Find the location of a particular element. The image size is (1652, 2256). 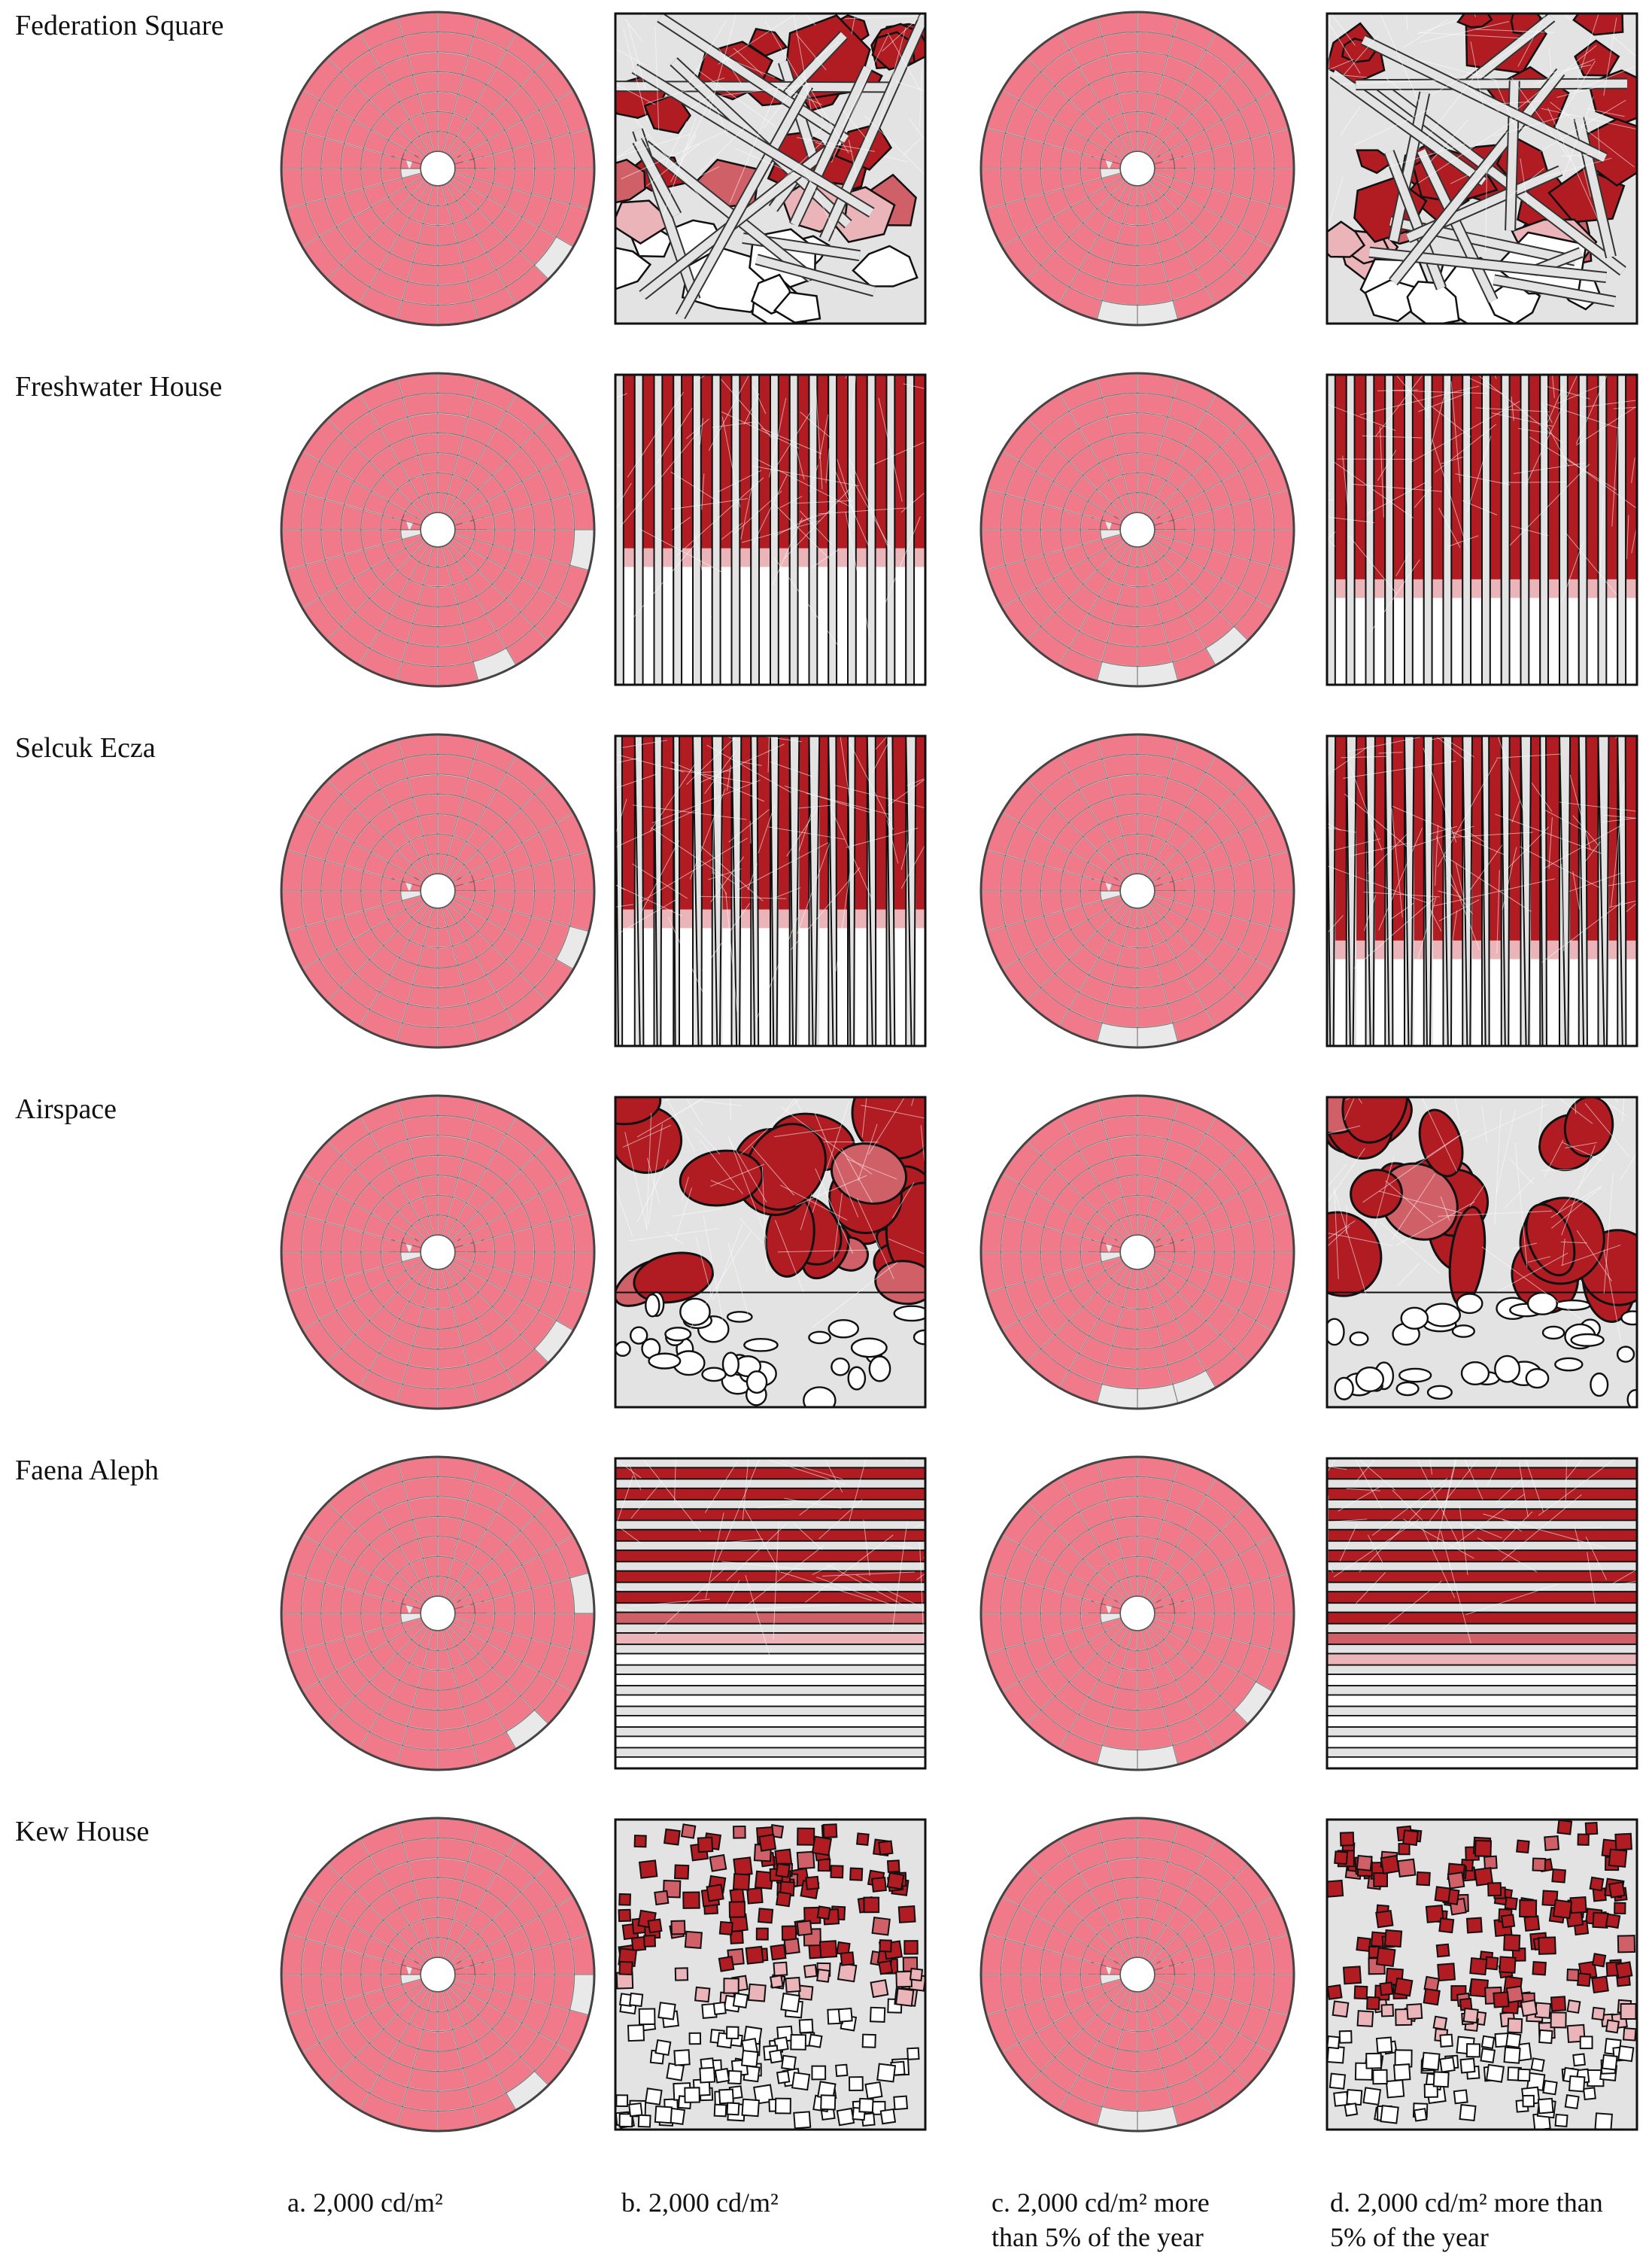

row-label-1: Federation Square is located at coordinates (120, 25).